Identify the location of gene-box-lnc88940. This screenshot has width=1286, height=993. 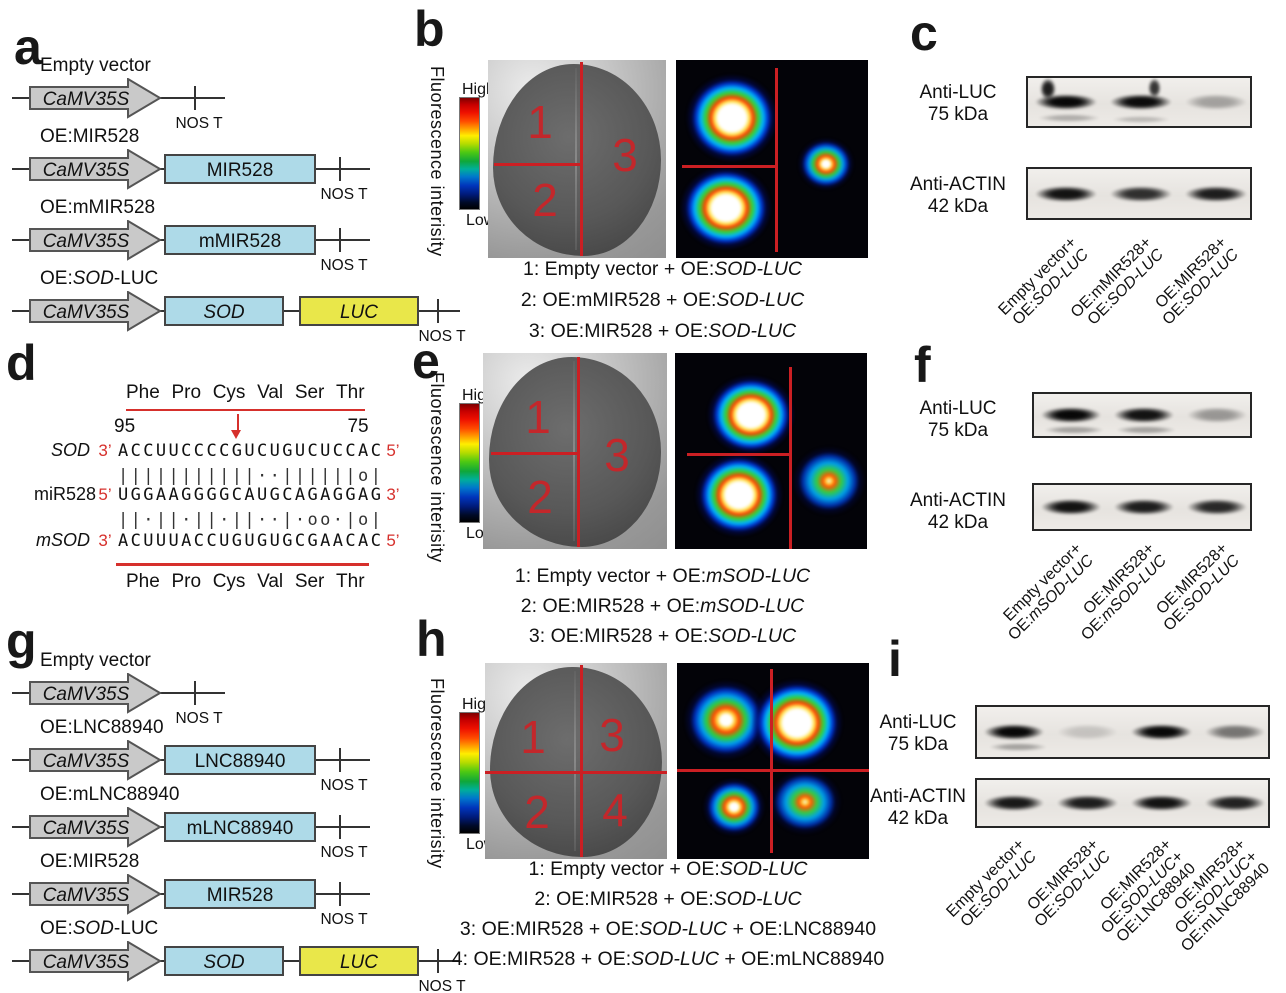
(240, 760).